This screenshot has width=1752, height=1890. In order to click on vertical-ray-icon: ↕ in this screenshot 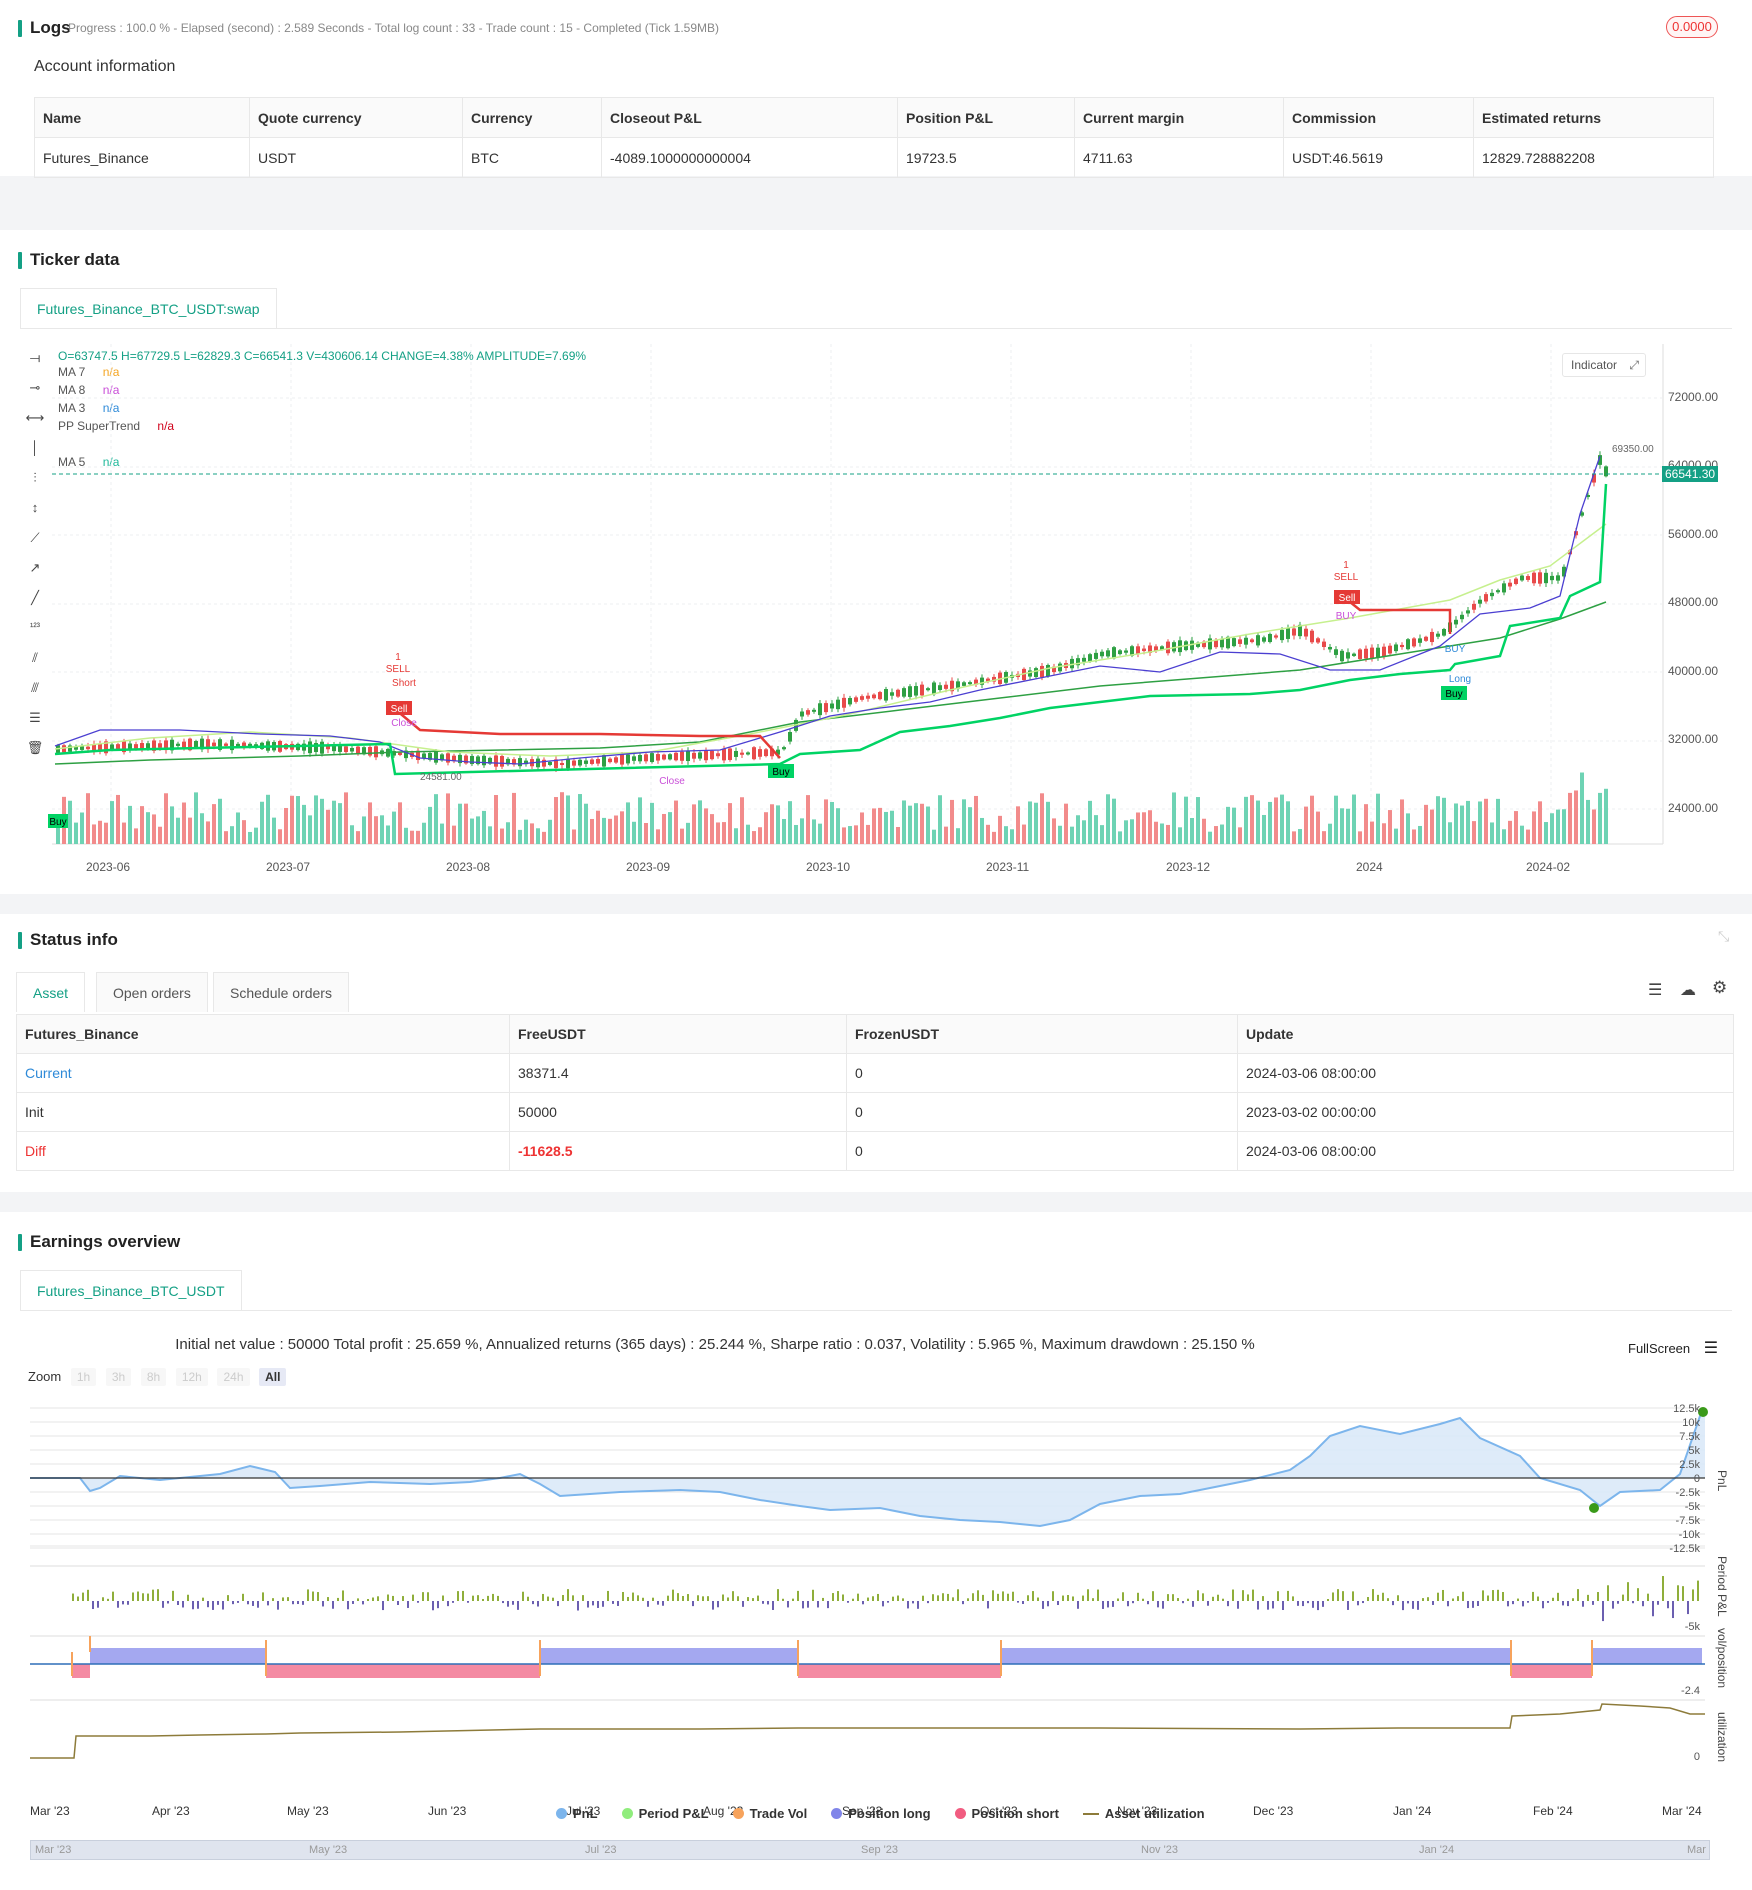, I will do `click(35, 507)`.